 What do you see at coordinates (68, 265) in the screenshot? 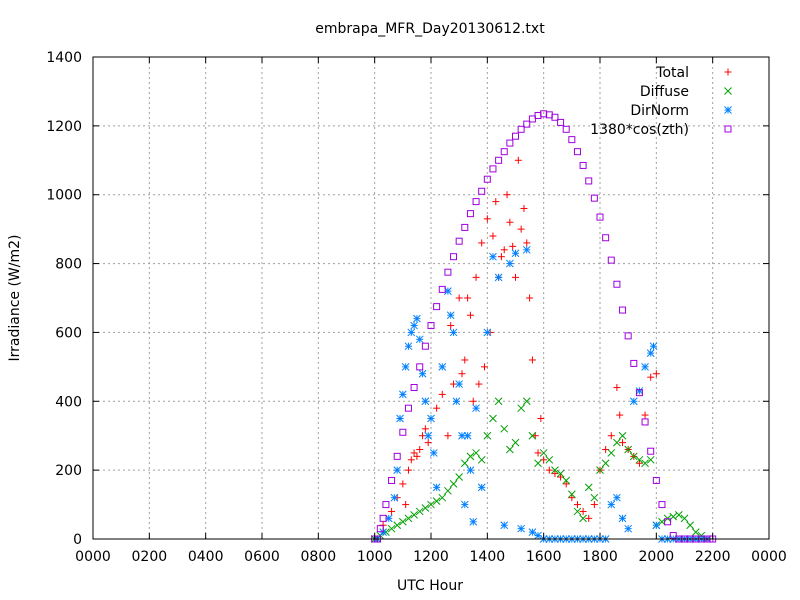
I see `y-tick-label: 800` at bounding box center [68, 265].